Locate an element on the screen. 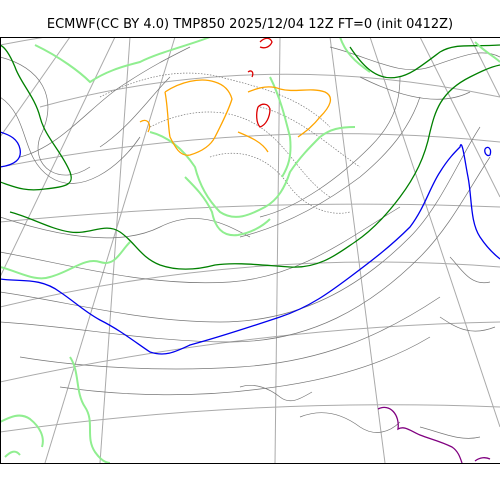  isotherm-0c-east is located at coordinates (488, 151).